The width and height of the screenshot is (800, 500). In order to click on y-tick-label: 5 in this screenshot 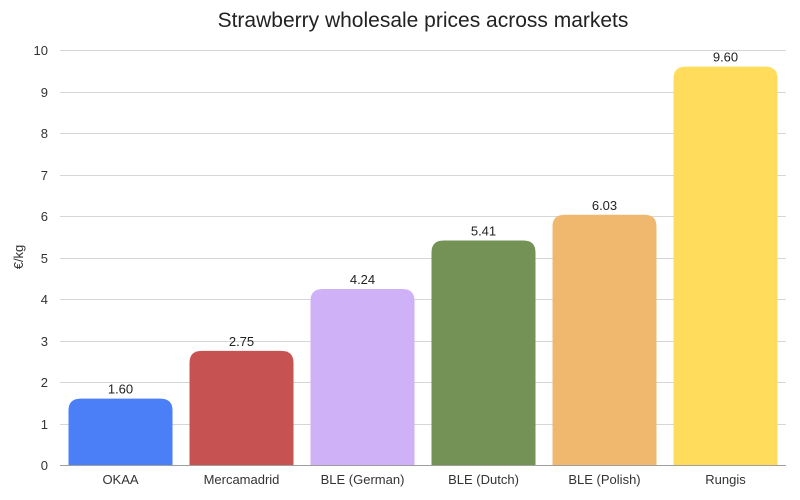, I will do `click(44, 258)`.